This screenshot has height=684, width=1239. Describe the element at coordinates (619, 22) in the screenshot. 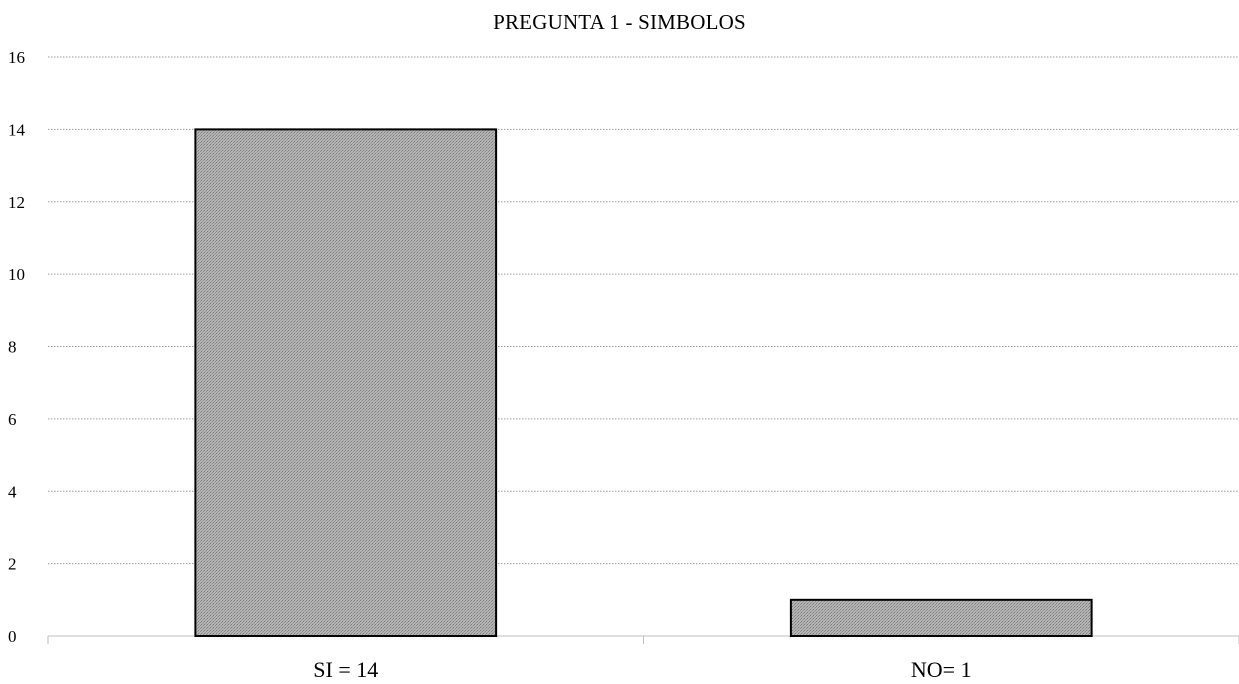

I see `chart-title: PREGUNTA 1 - SIMBOLOS` at that location.